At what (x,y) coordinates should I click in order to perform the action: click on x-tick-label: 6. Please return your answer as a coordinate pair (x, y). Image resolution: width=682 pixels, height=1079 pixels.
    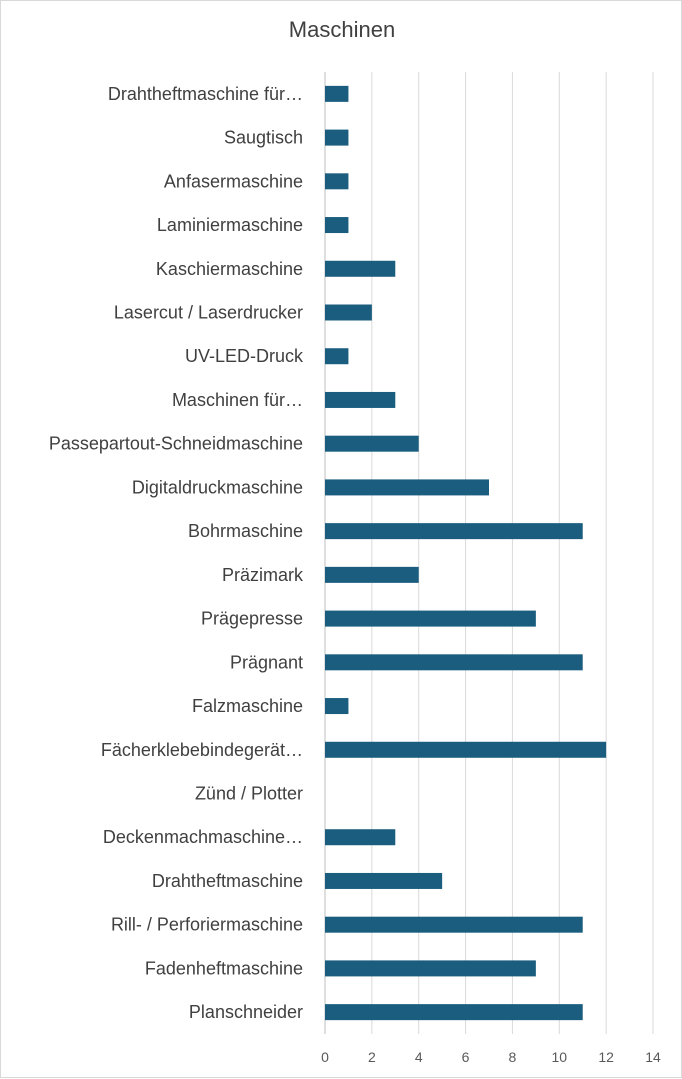
    Looking at the image, I should click on (466, 1057).